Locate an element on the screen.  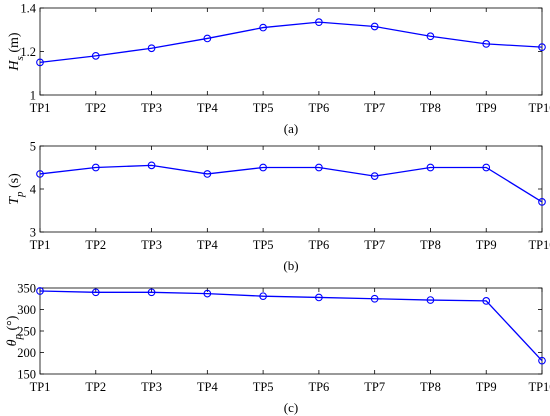
y-axis-label: Tp (s) is located at coordinates (16, 189).